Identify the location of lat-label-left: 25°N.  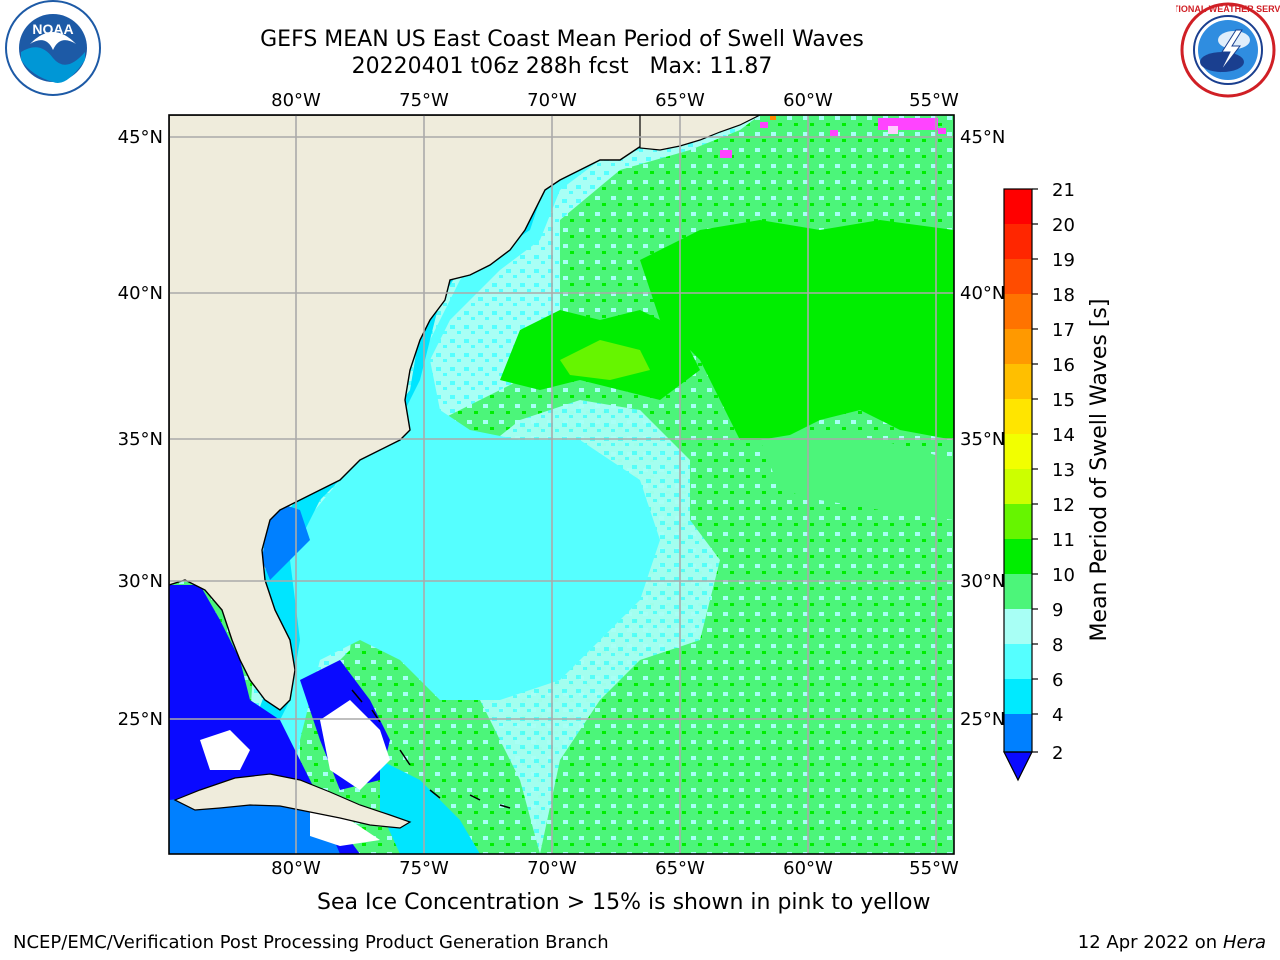
(140, 719).